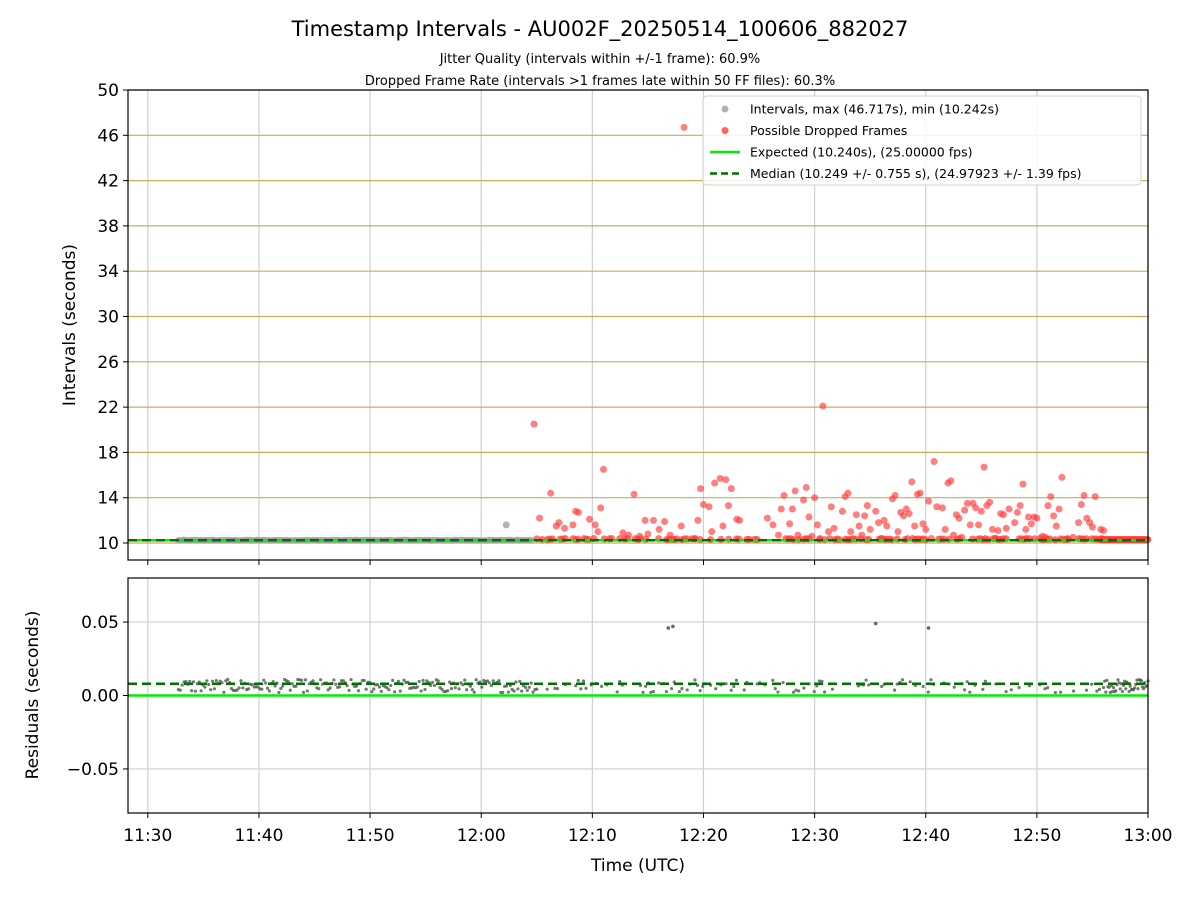 This screenshot has width=1200, height=900. What do you see at coordinates (108, 227) in the screenshot?
I see `intervals-y-tick-label: 38` at bounding box center [108, 227].